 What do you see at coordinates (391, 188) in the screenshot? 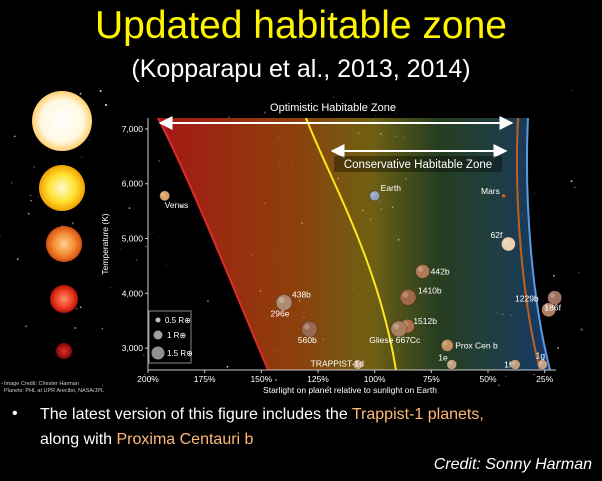
I see `planet-label: Earth` at bounding box center [391, 188].